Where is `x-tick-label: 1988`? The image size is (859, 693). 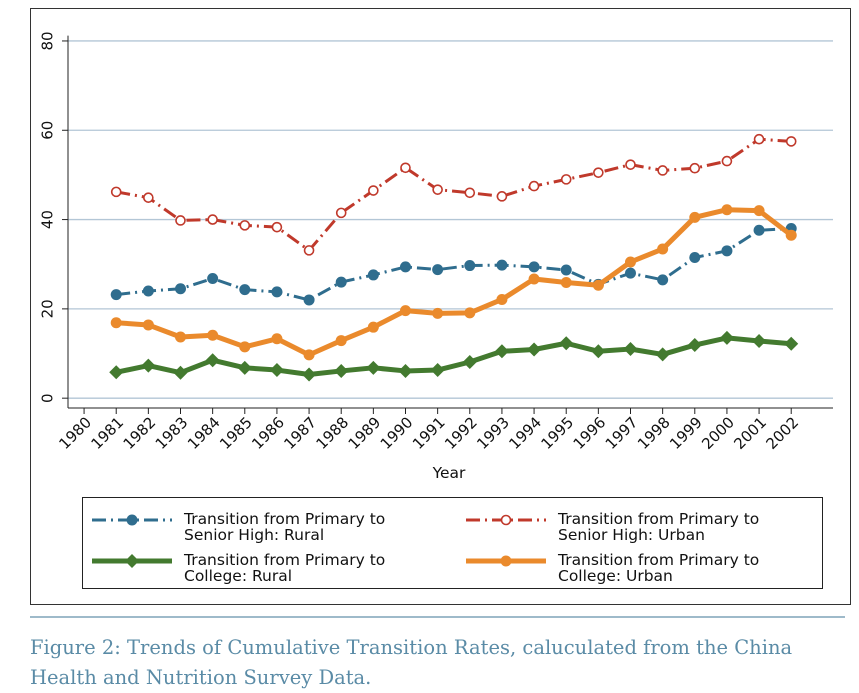
x-tick-label: 1988 is located at coordinates (332, 433).